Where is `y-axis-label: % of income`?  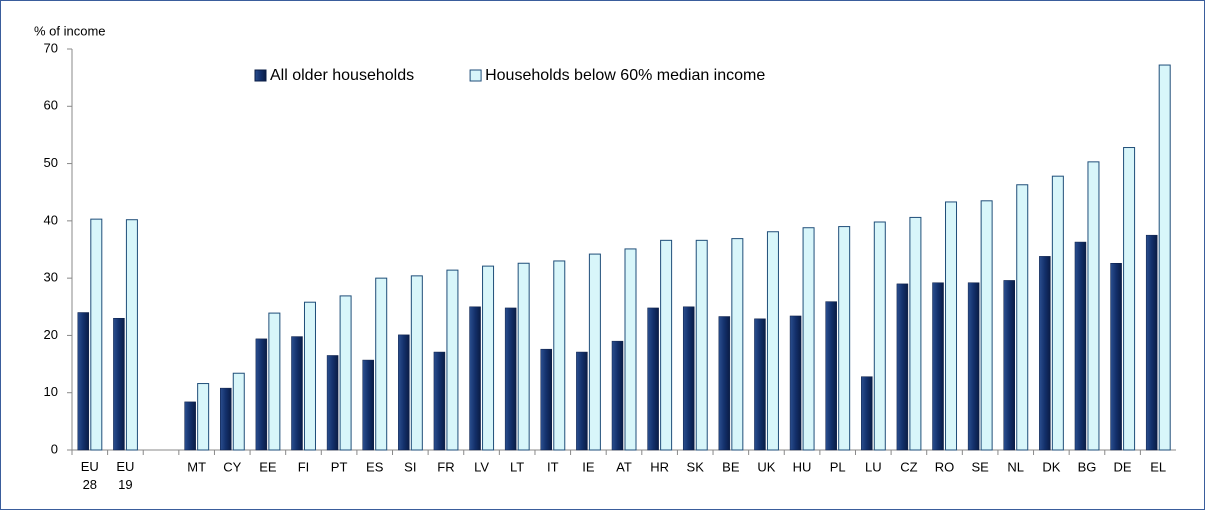
y-axis-label: % of income is located at coordinates (70, 30).